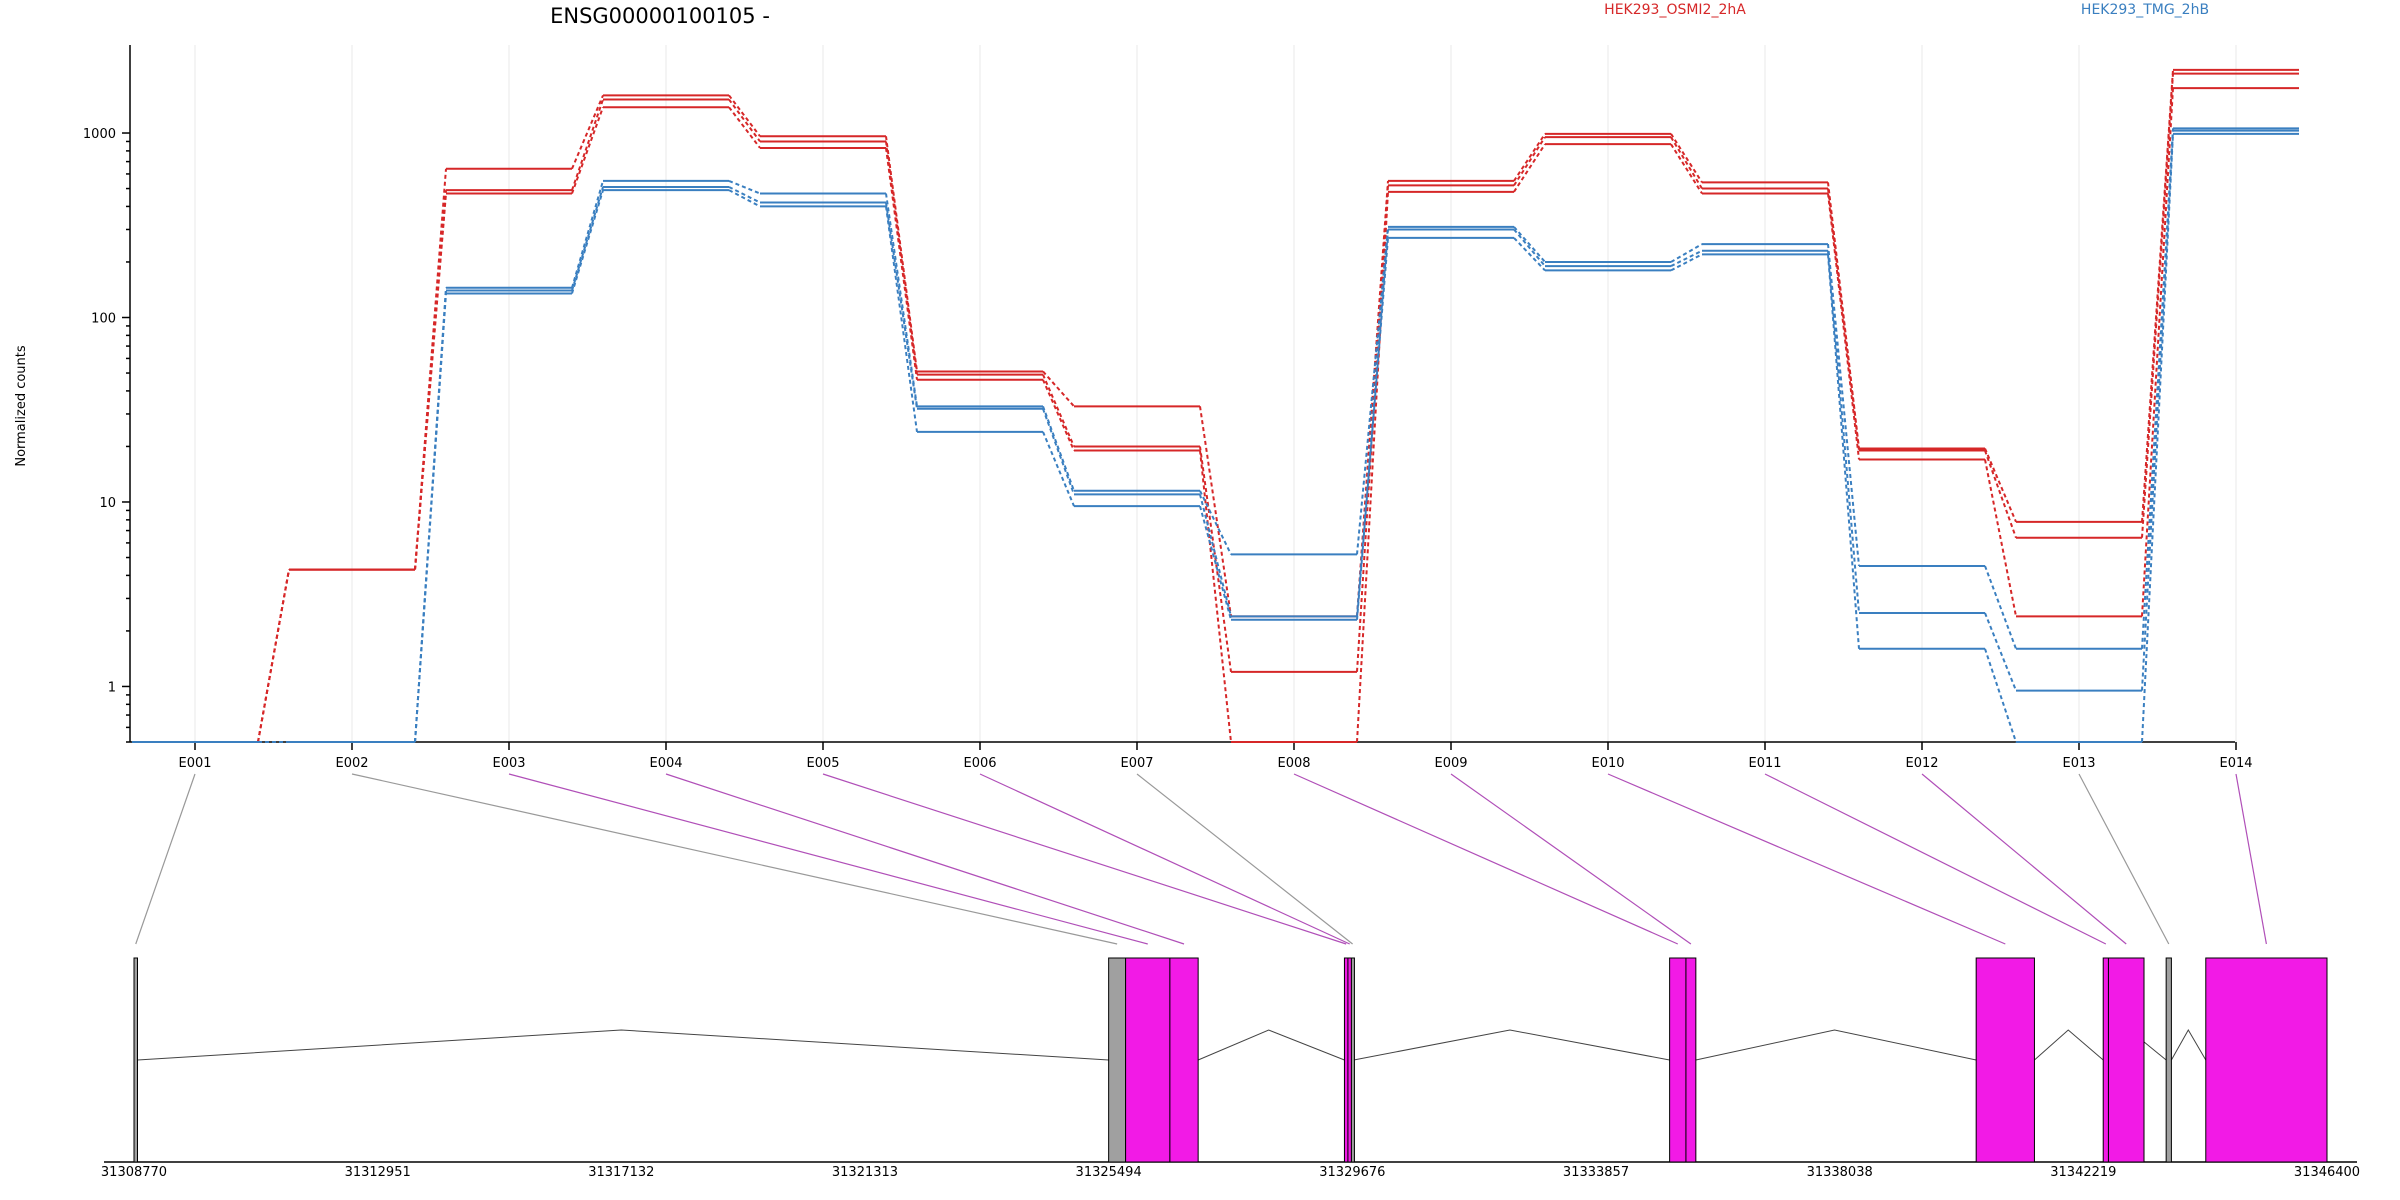 The height and width of the screenshot is (1200, 2400). I want to click on exon-box-e010, so click(2005, 1060).